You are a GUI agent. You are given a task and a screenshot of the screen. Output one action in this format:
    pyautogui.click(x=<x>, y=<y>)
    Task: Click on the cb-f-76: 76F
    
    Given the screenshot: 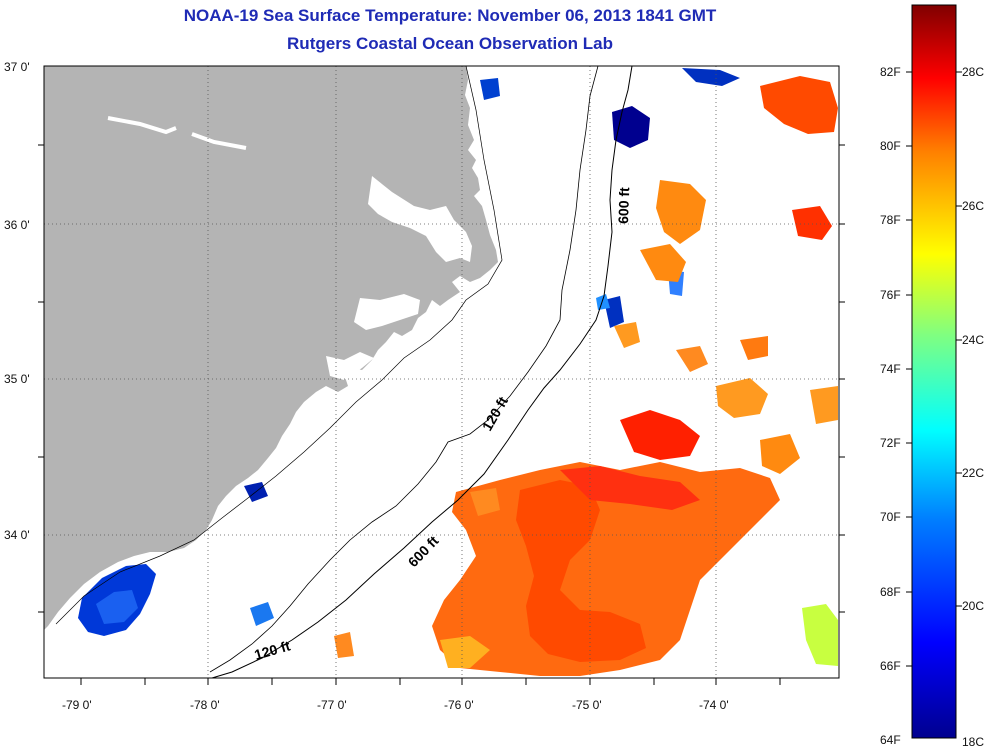 What is the action you would take?
    pyautogui.click(x=890, y=295)
    